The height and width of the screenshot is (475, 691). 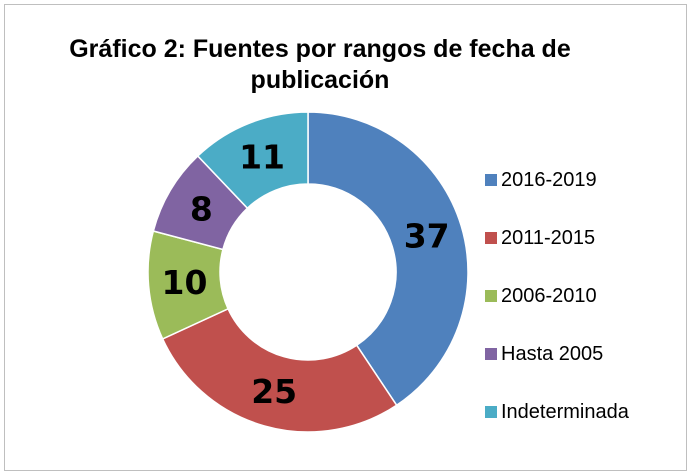 I want to click on legend-label: 2011-2015, so click(x=548, y=238).